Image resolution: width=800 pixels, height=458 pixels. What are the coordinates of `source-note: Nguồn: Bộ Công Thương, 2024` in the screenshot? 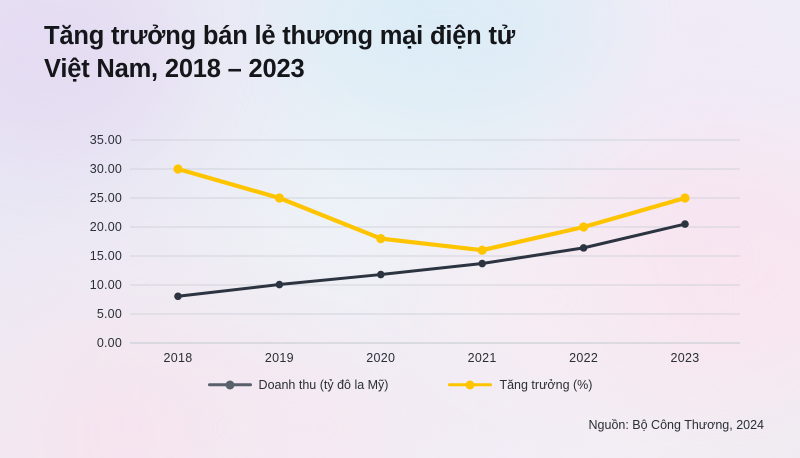 It's located at (676, 425).